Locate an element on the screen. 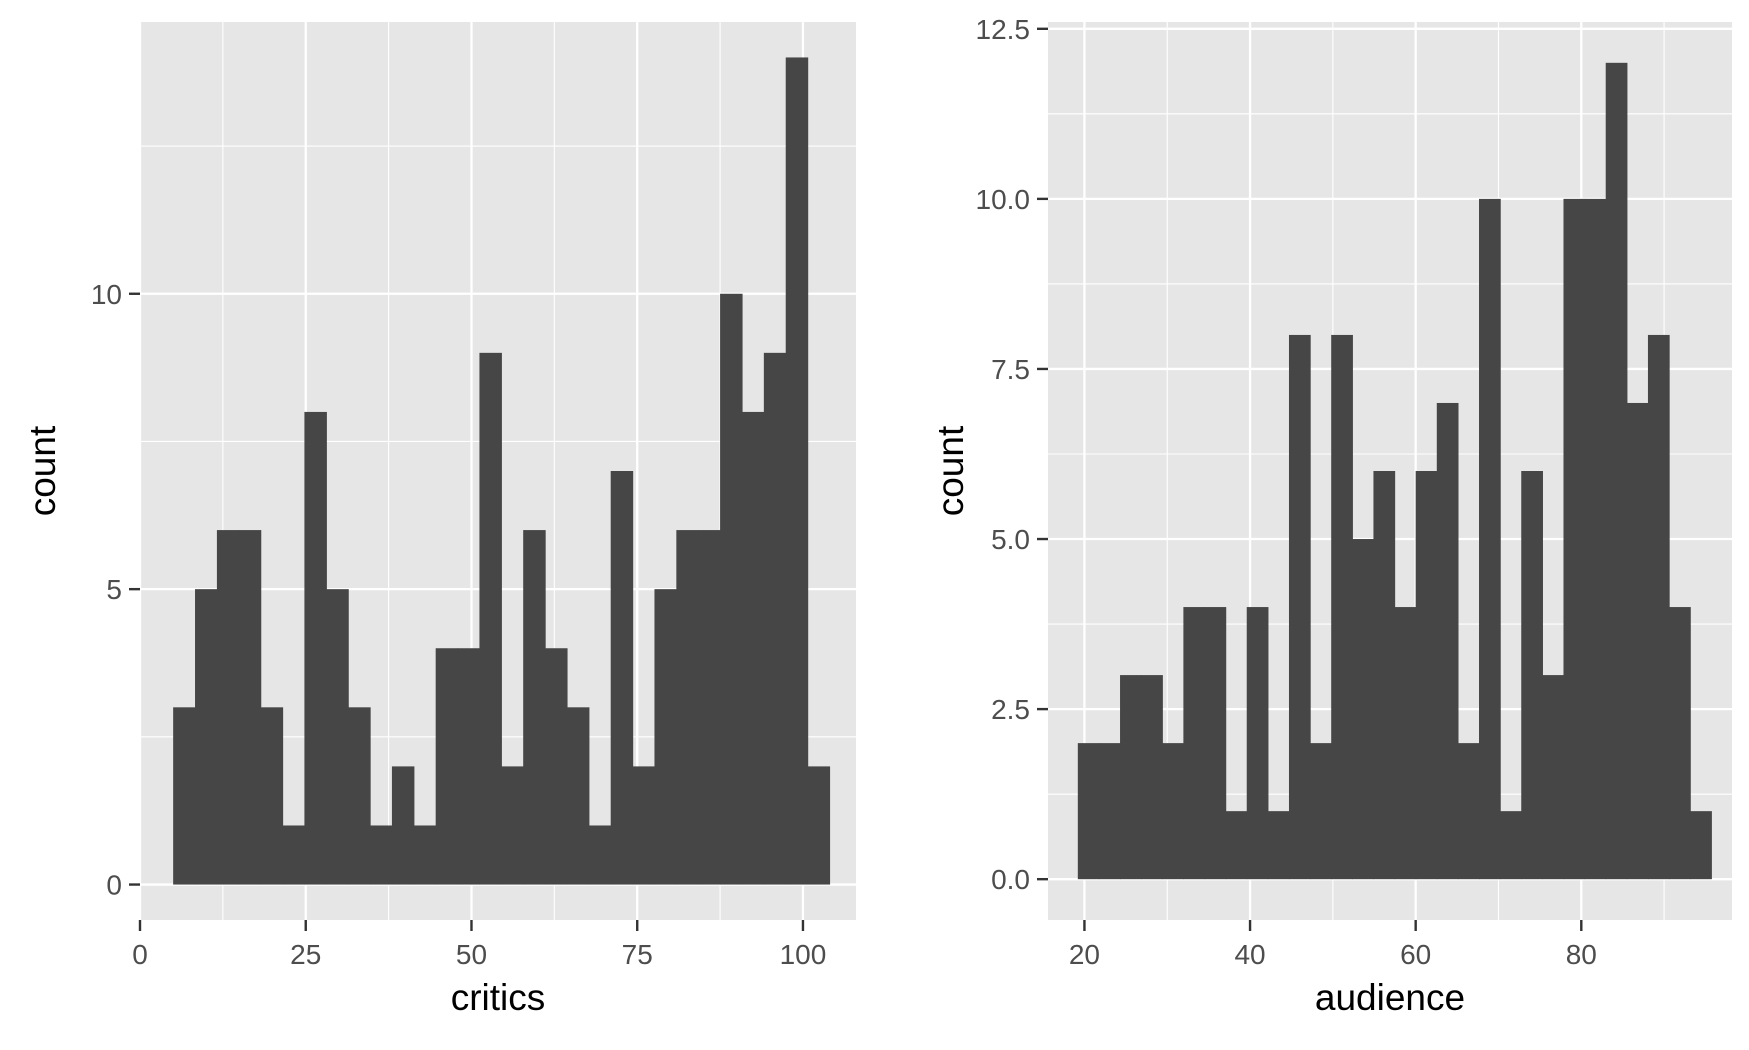 Image resolution: width=1749 pixels, height=1050 pixels. critics-y-tick-label: 10 is located at coordinates (106, 294).